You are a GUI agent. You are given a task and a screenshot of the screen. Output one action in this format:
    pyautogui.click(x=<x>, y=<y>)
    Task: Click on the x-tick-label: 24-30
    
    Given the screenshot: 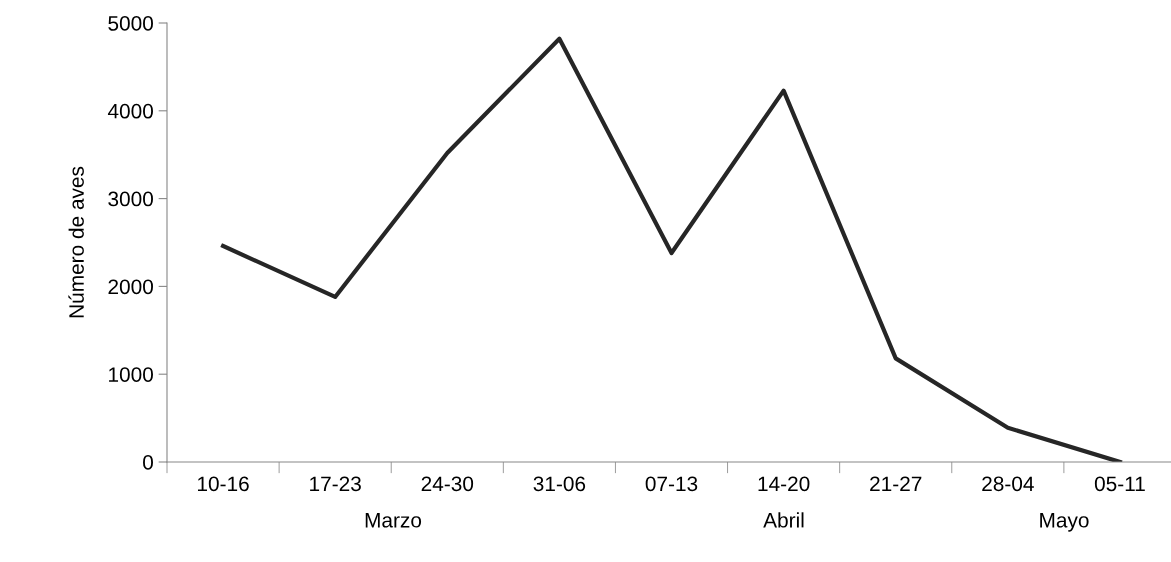 What is the action you would take?
    pyautogui.click(x=447, y=484)
    